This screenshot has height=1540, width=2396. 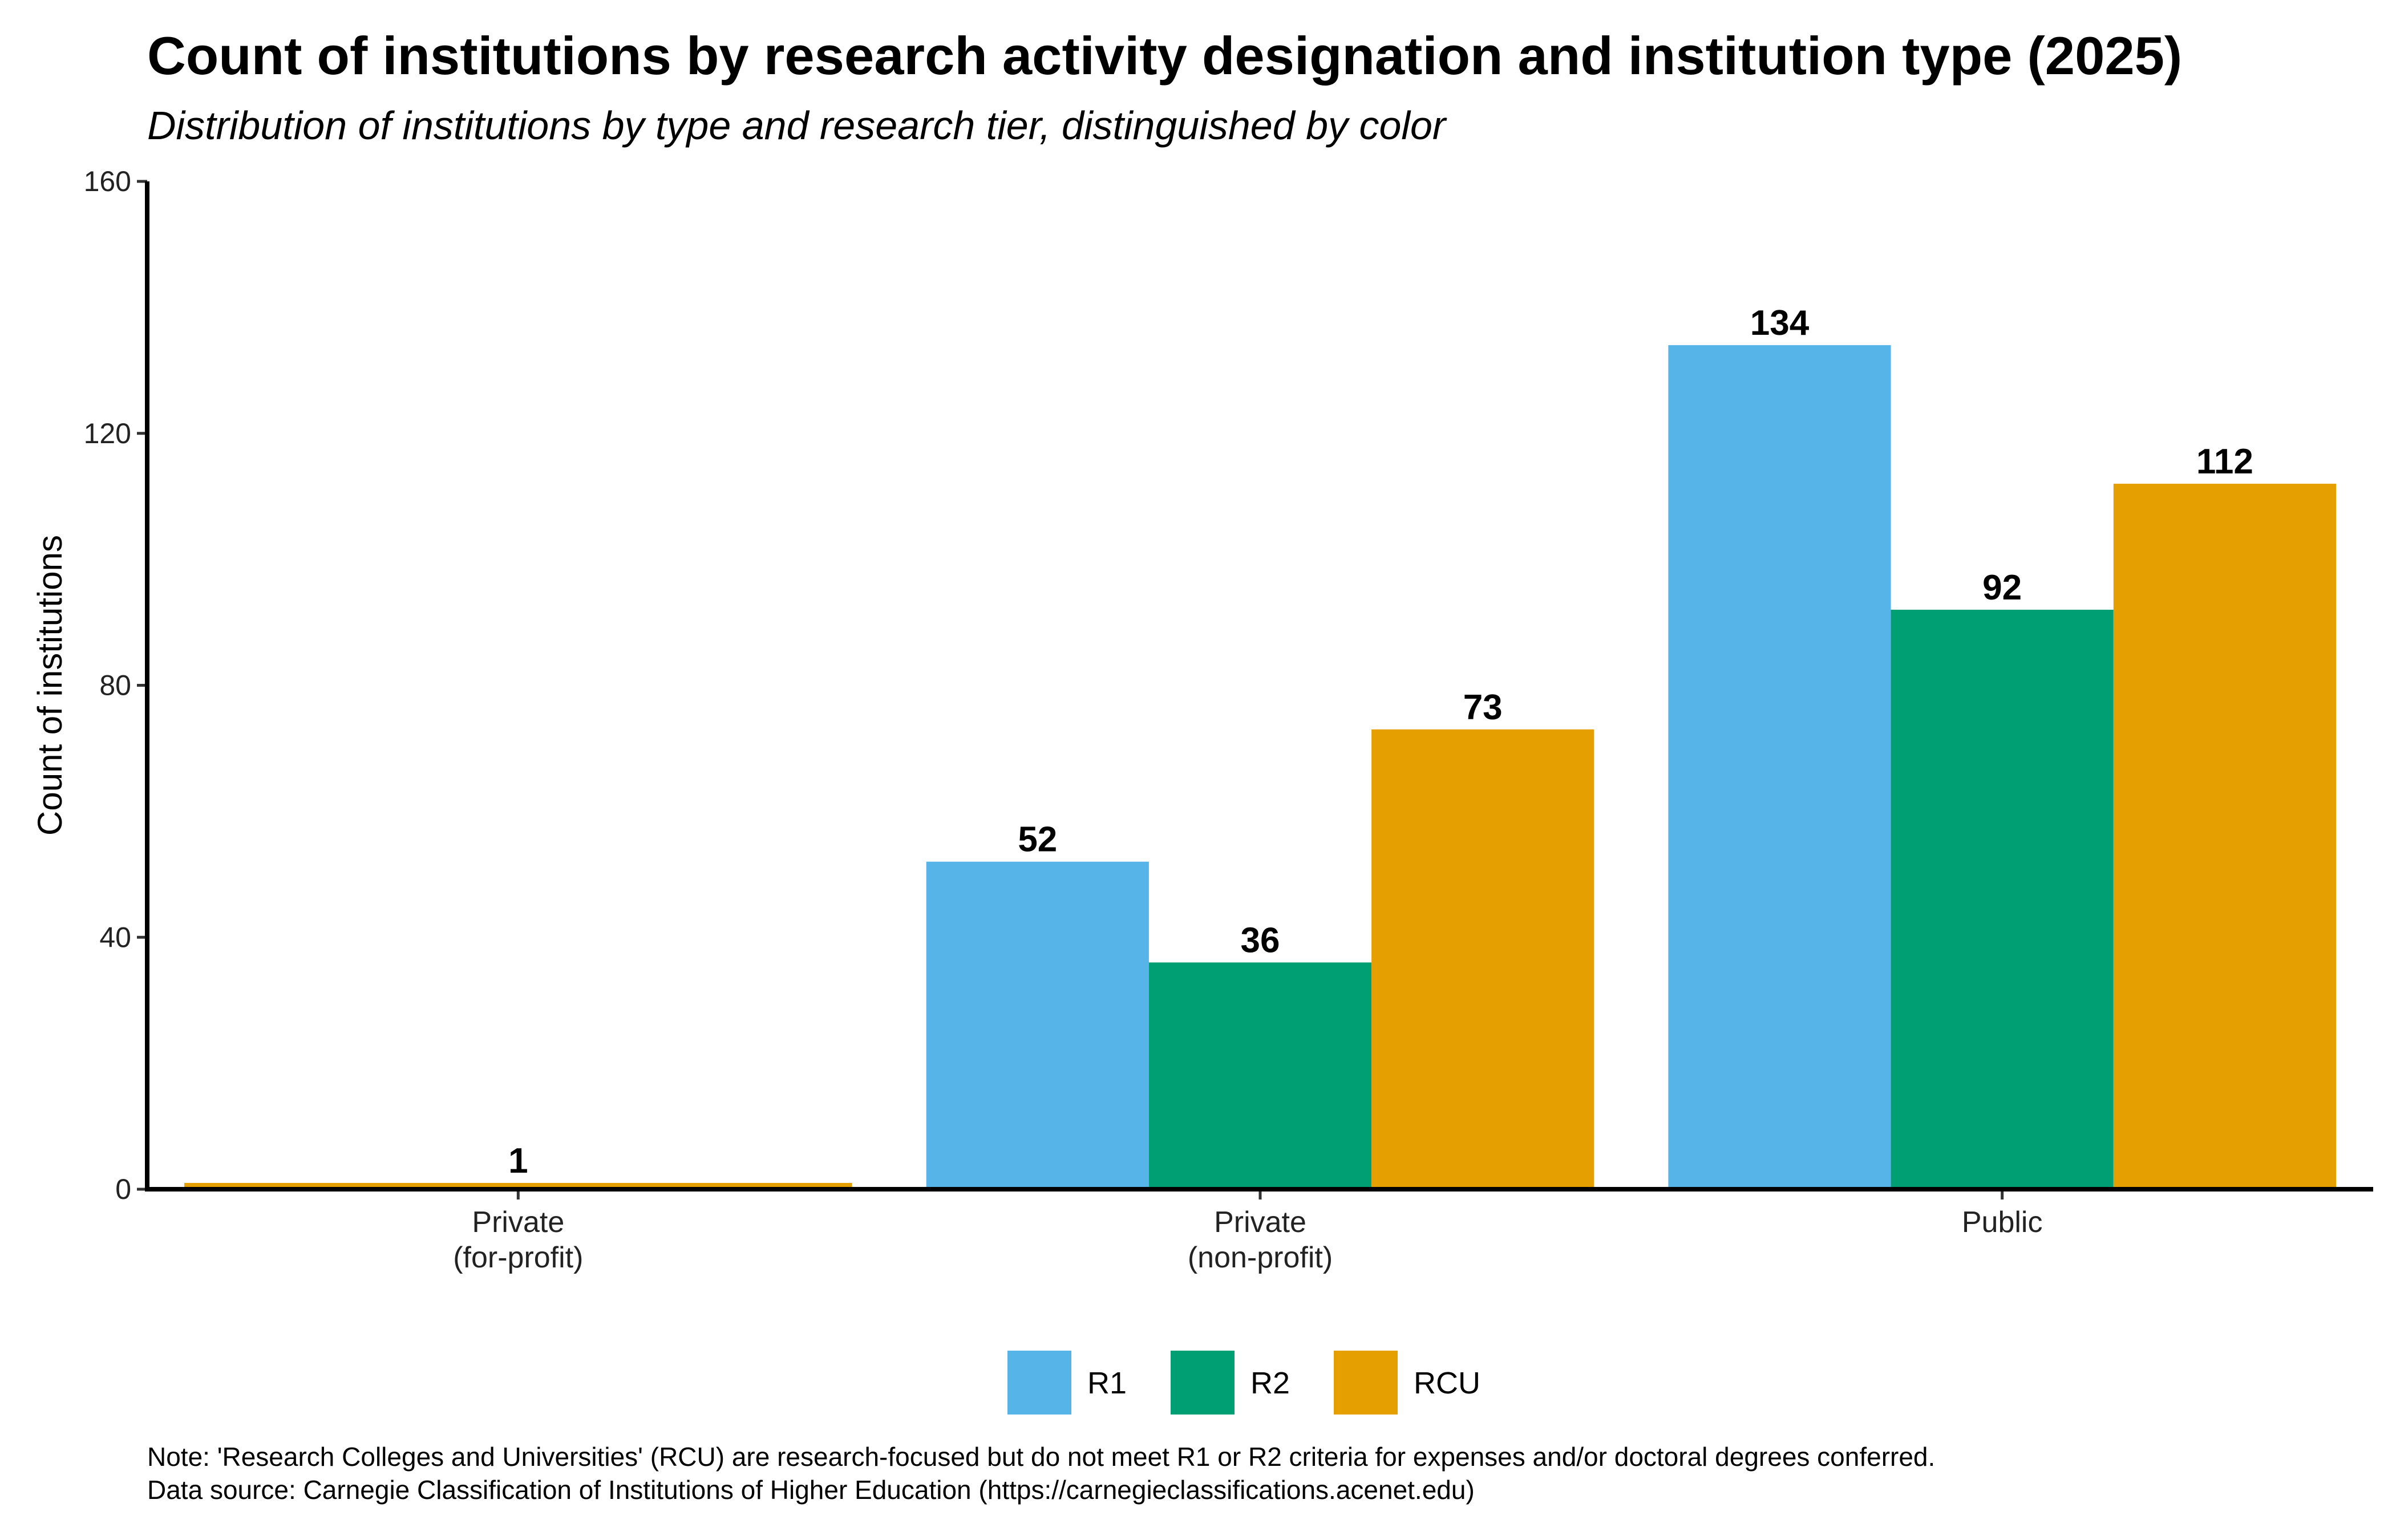 I want to click on y-tick-label: 120, so click(x=107, y=434).